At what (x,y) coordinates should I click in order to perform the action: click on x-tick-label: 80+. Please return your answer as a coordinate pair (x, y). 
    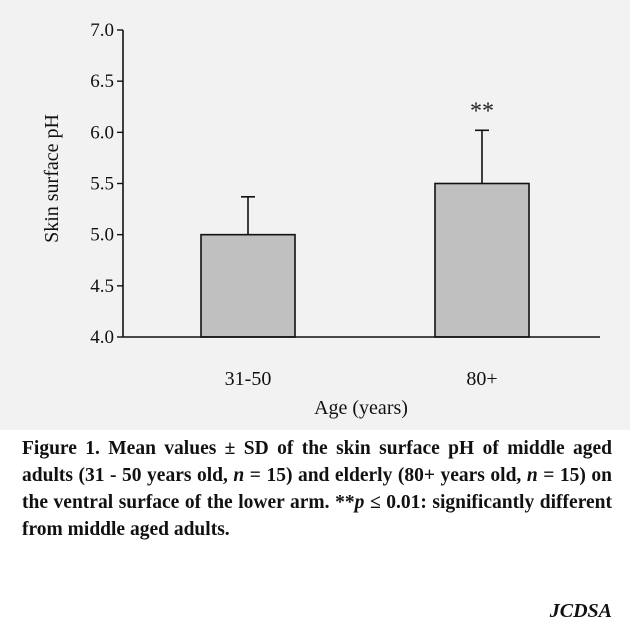
    Looking at the image, I should click on (481, 379).